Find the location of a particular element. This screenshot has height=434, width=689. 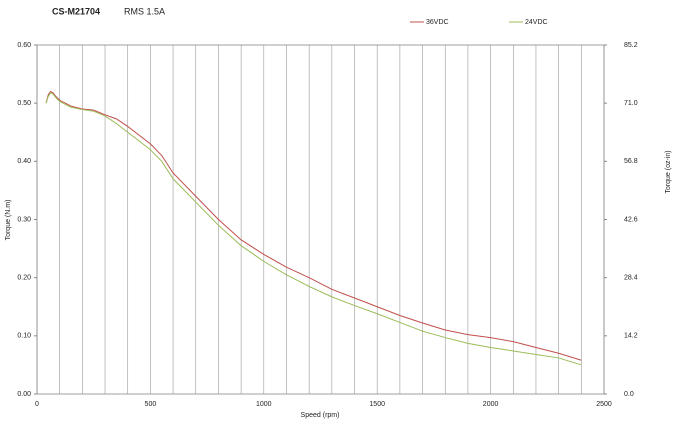

y2-tick-label: 28.4 is located at coordinates (631, 278).